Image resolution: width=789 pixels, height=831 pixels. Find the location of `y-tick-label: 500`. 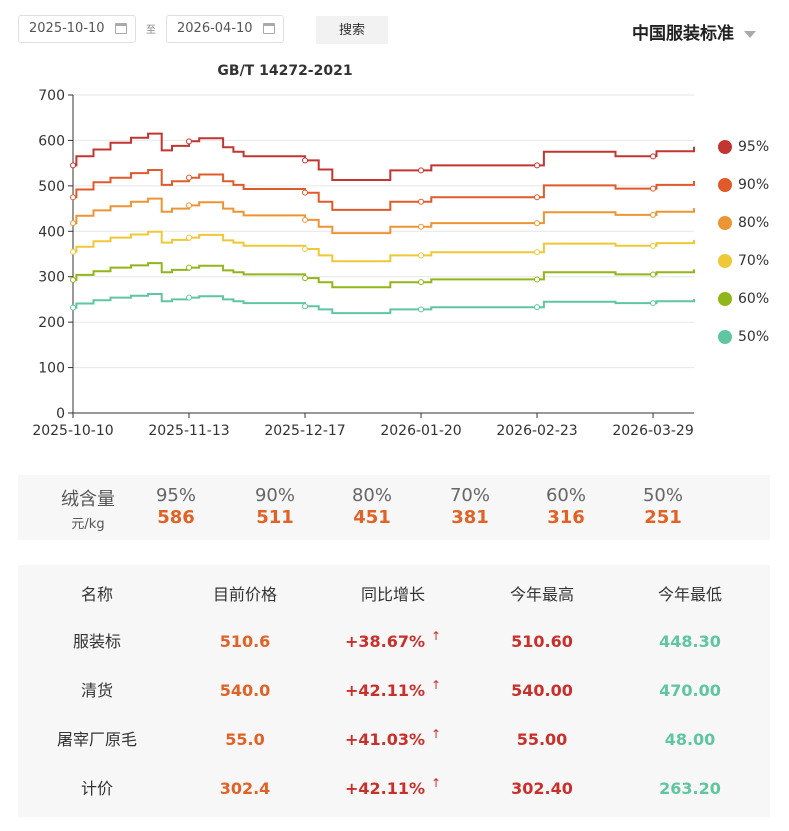

y-tick-label: 500 is located at coordinates (51, 187).